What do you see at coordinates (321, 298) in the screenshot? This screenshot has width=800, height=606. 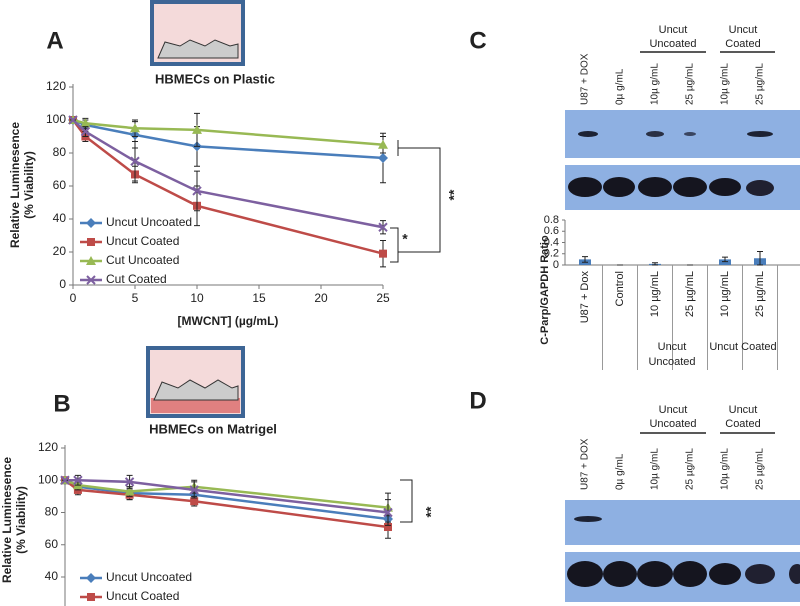 I see `x-tick-label: 20` at bounding box center [321, 298].